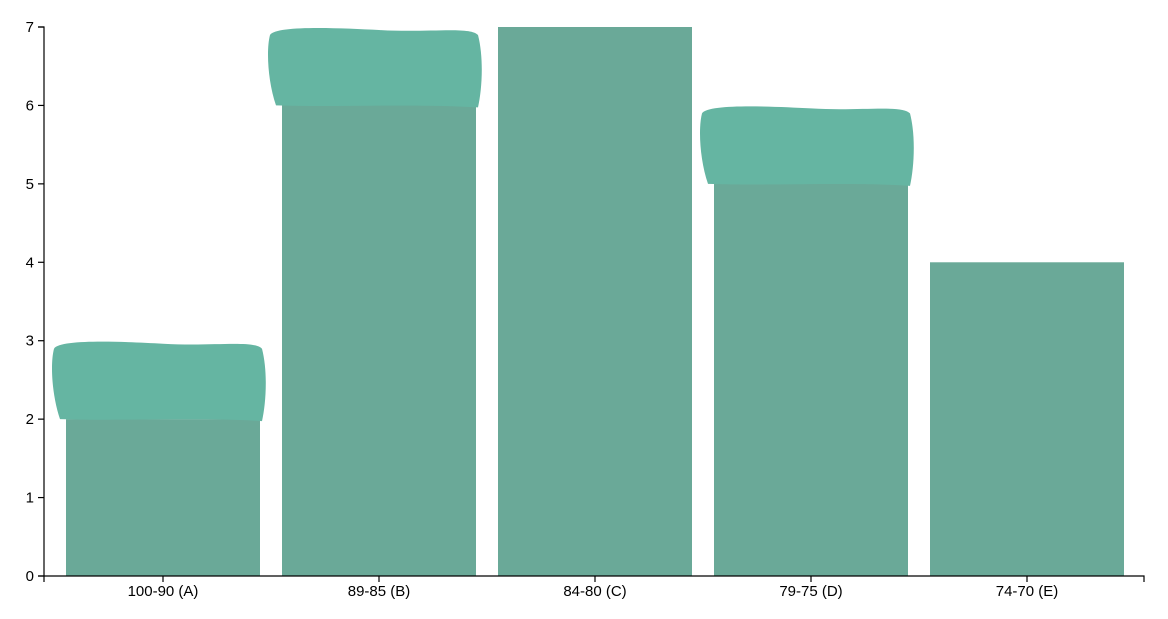 This screenshot has height=619, width=1168. Describe the element at coordinates (810, 591) in the screenshot. I see `x-tick-label: 79-75 (D)` at that location.